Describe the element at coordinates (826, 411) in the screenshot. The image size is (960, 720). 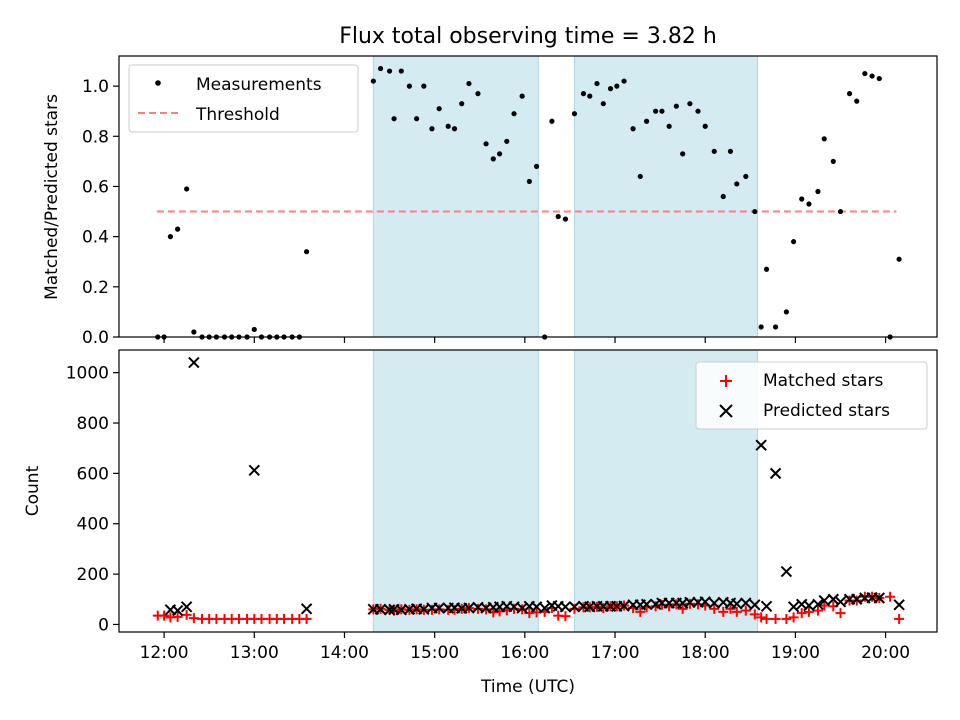
I see `legend-predicted-label: Predicted stars` at that location.